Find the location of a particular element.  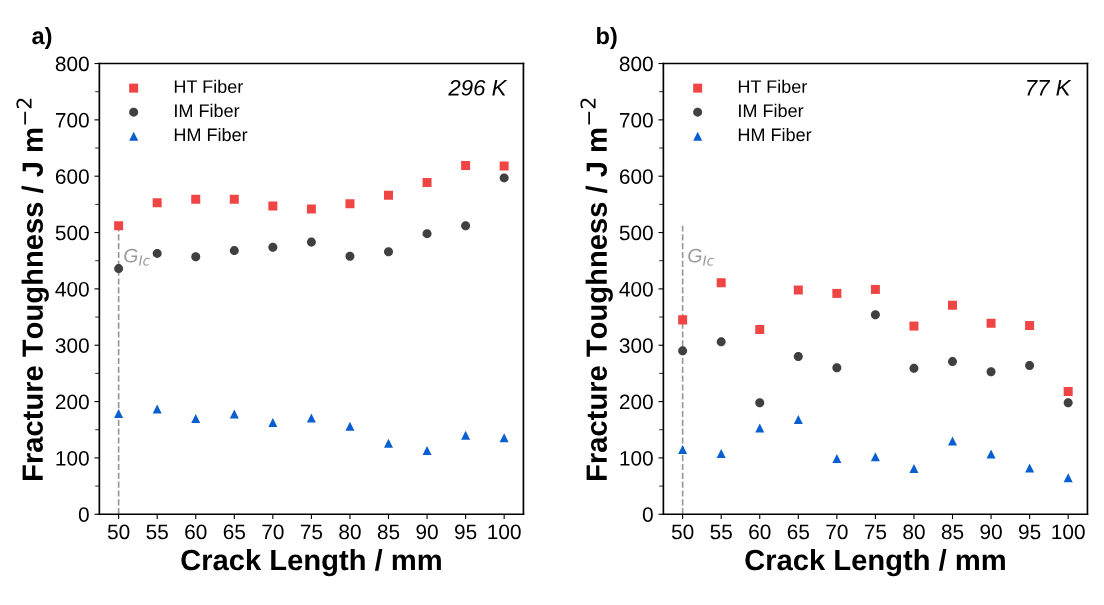

x-tick-label: 55 is located at coordinates (721, 532).